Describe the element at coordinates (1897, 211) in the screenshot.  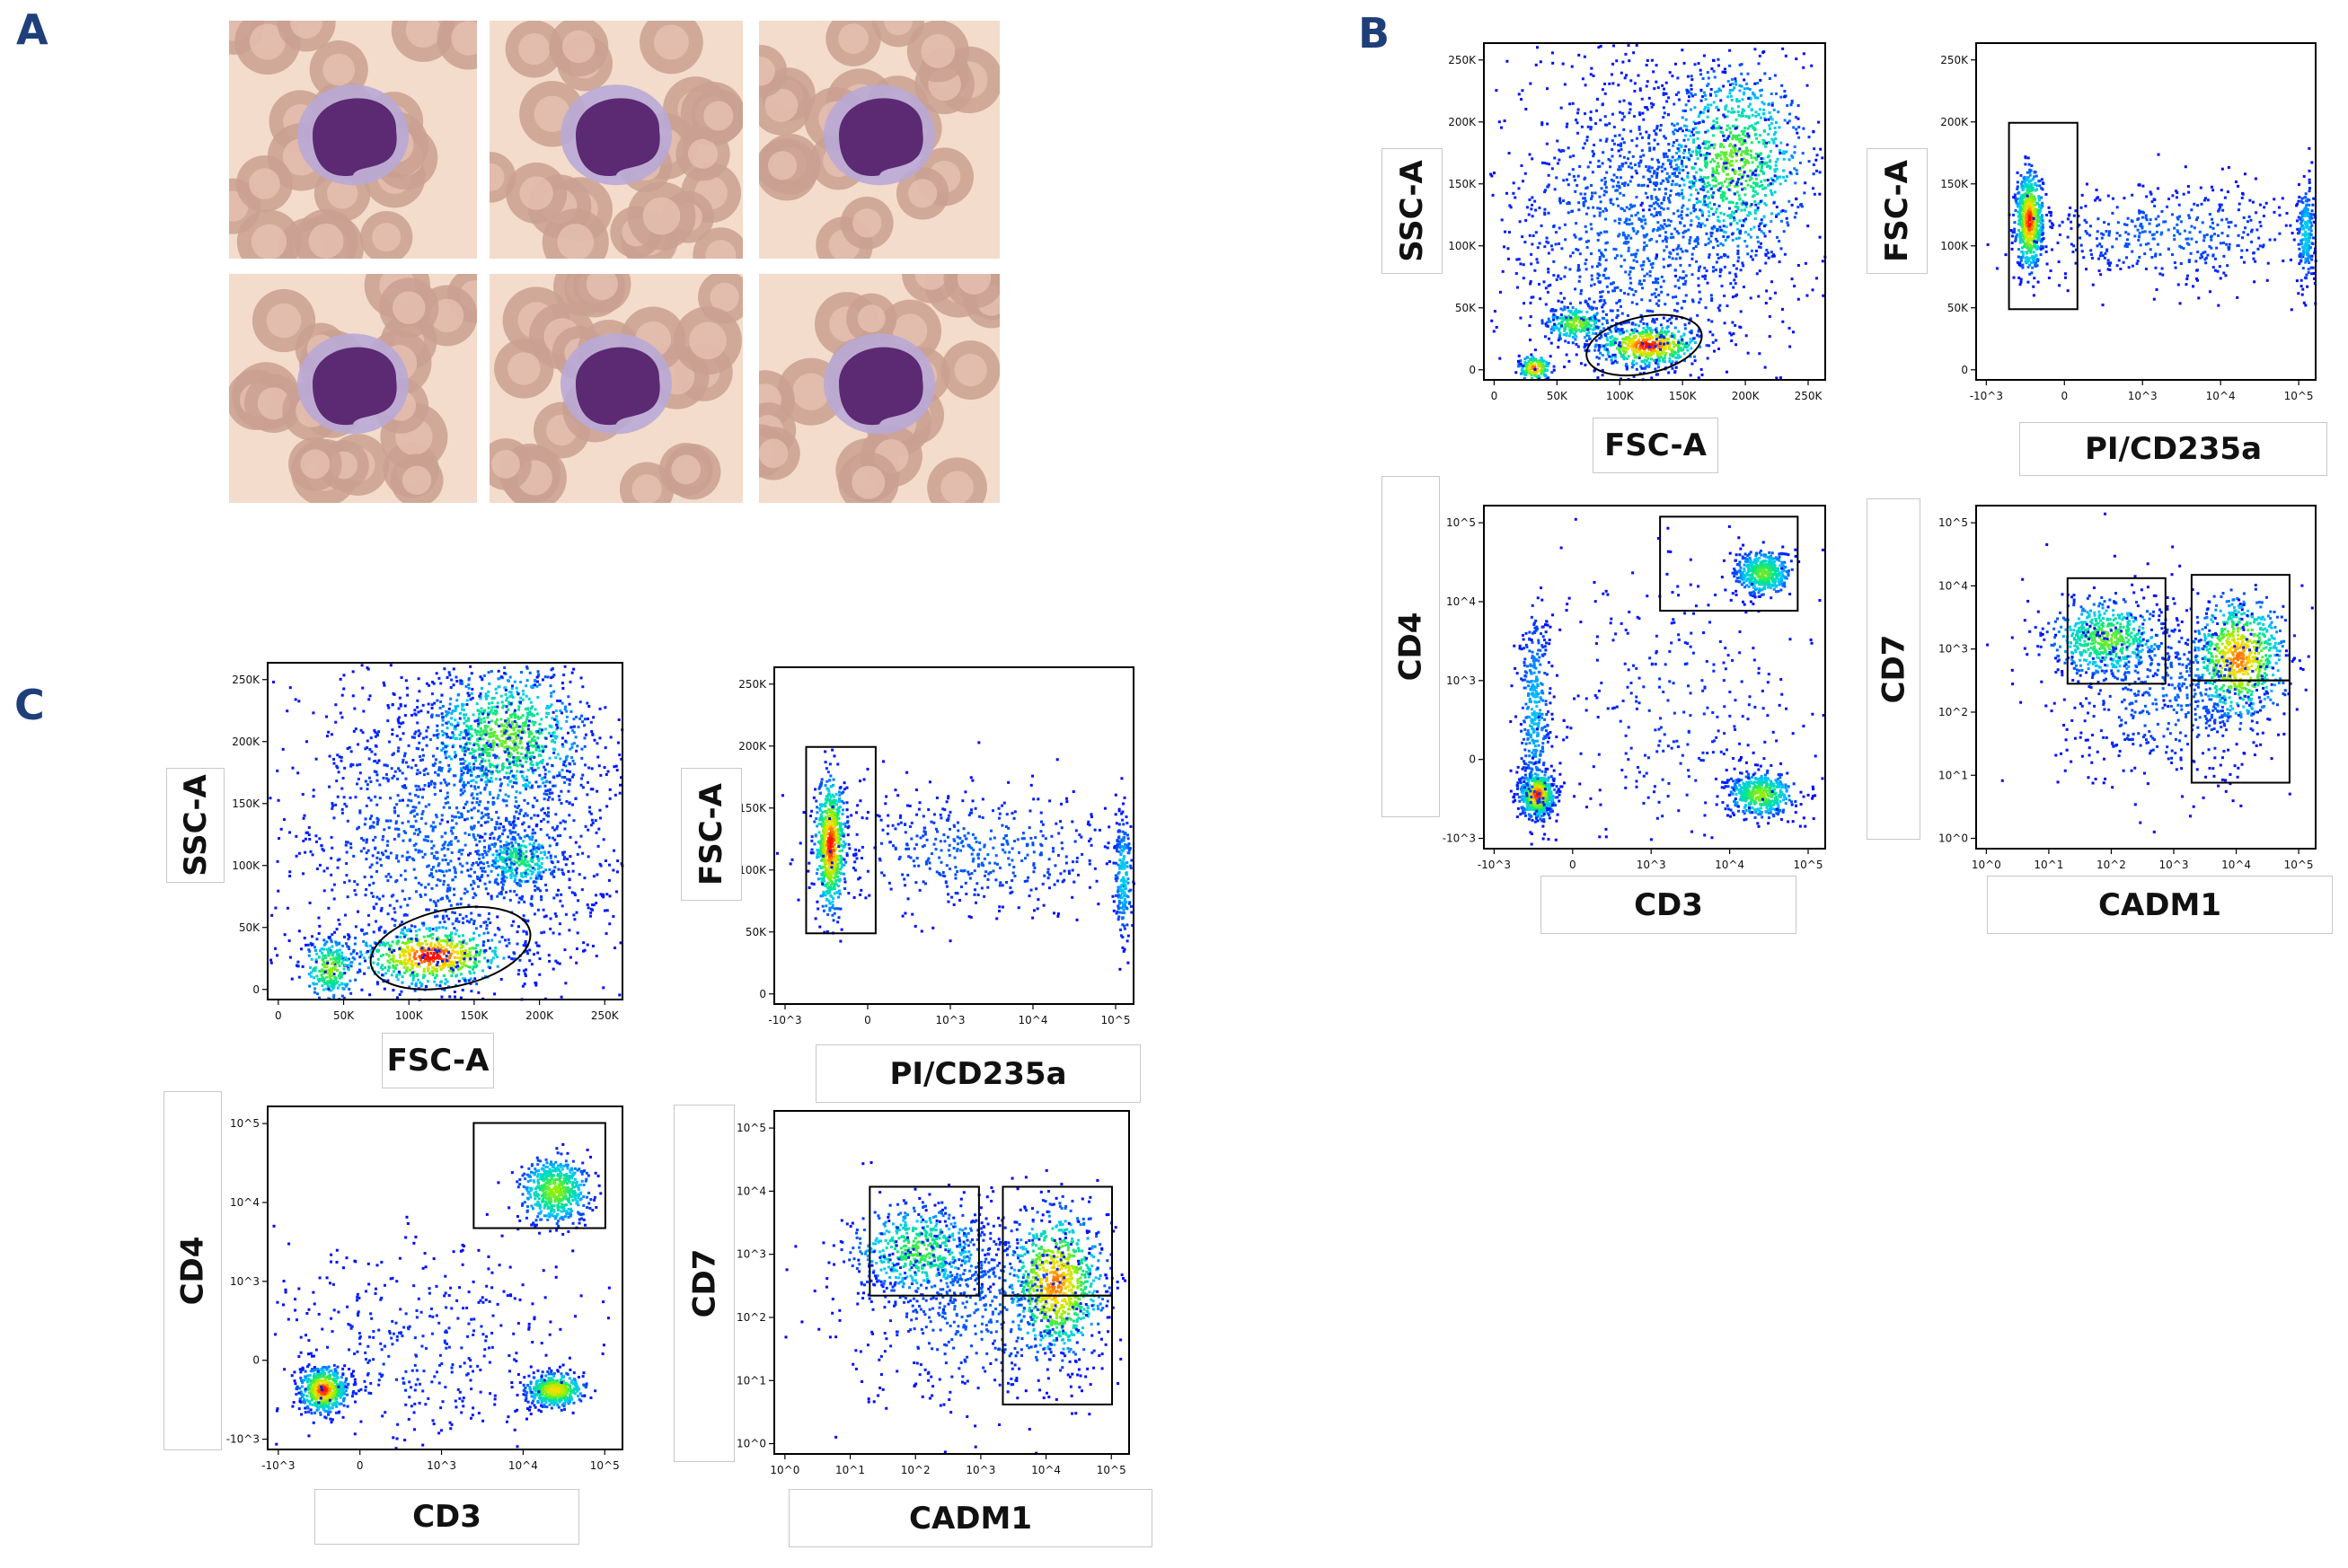
I see `y-axis-label: FSC-A` at that location.